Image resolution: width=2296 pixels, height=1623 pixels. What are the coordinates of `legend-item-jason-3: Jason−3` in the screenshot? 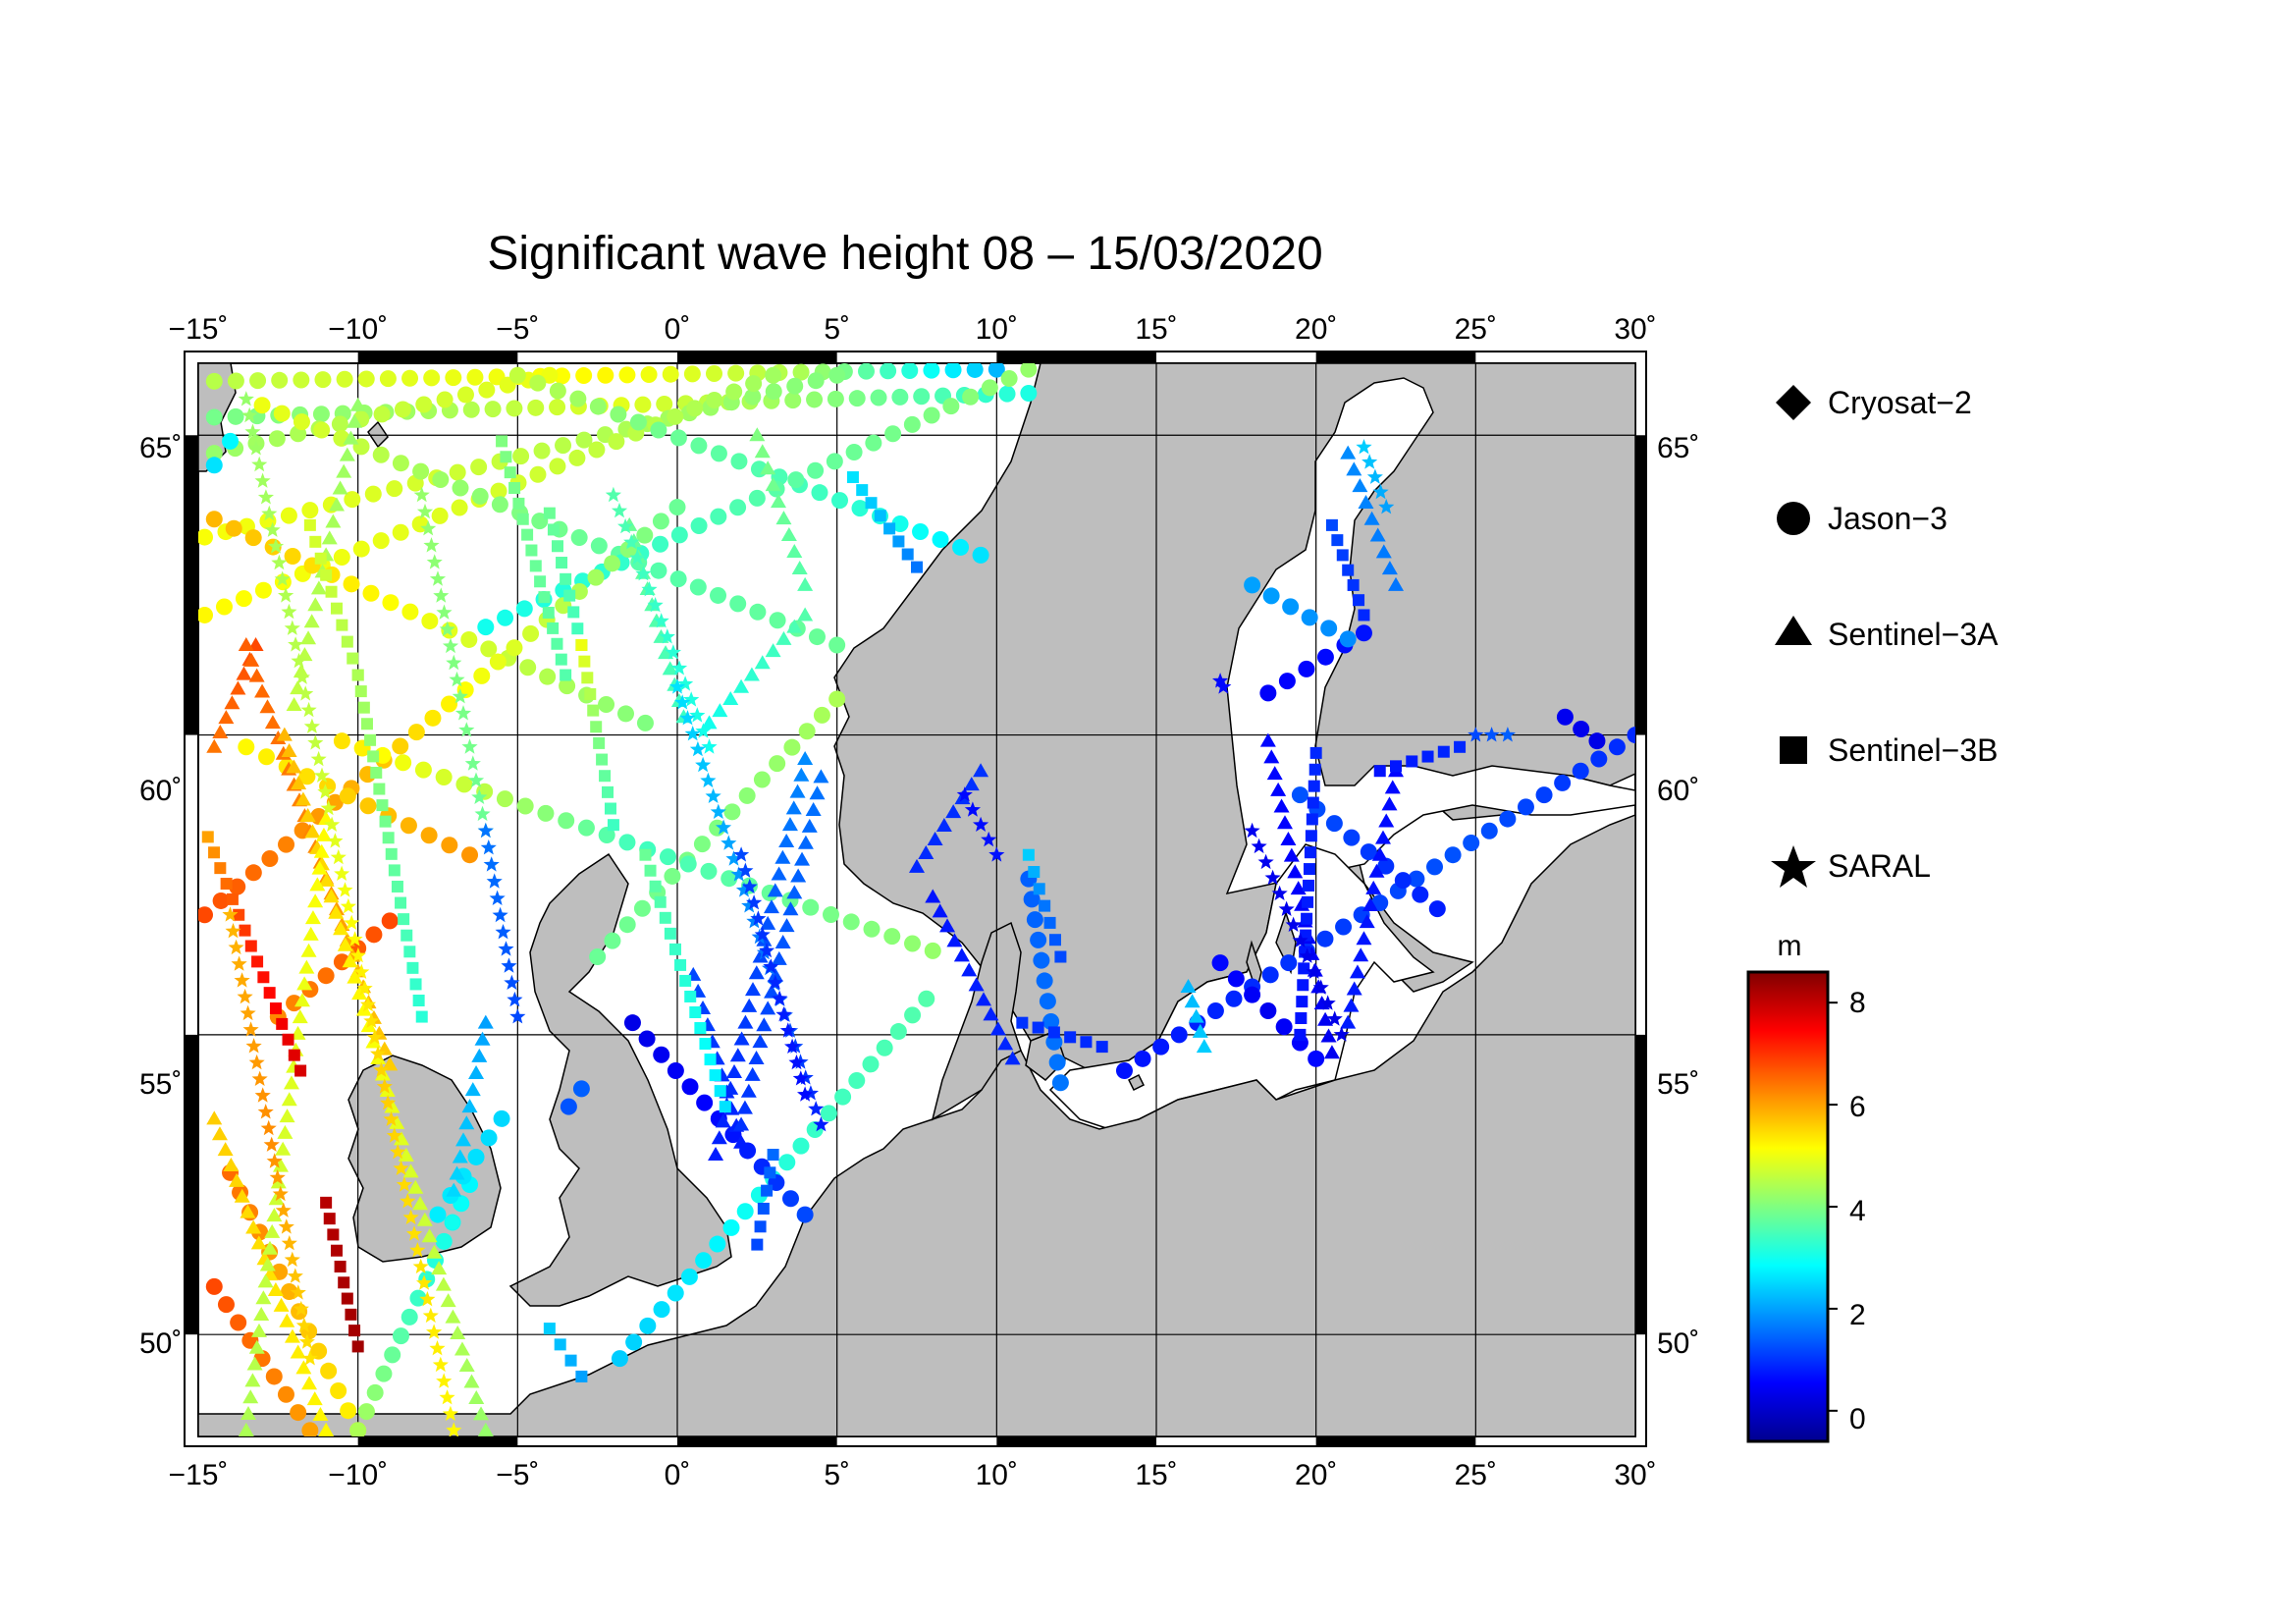 It's located at (1863, 519).